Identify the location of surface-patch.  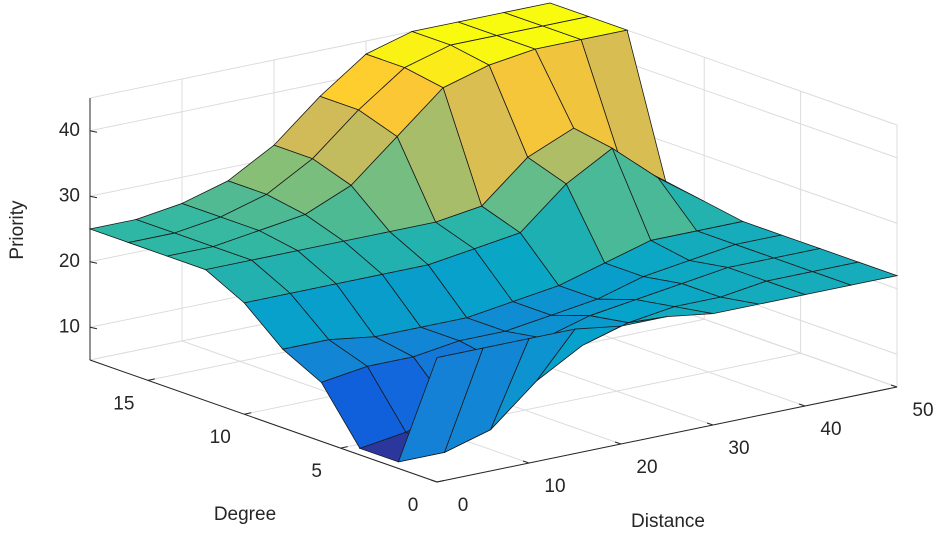
(440, 405).